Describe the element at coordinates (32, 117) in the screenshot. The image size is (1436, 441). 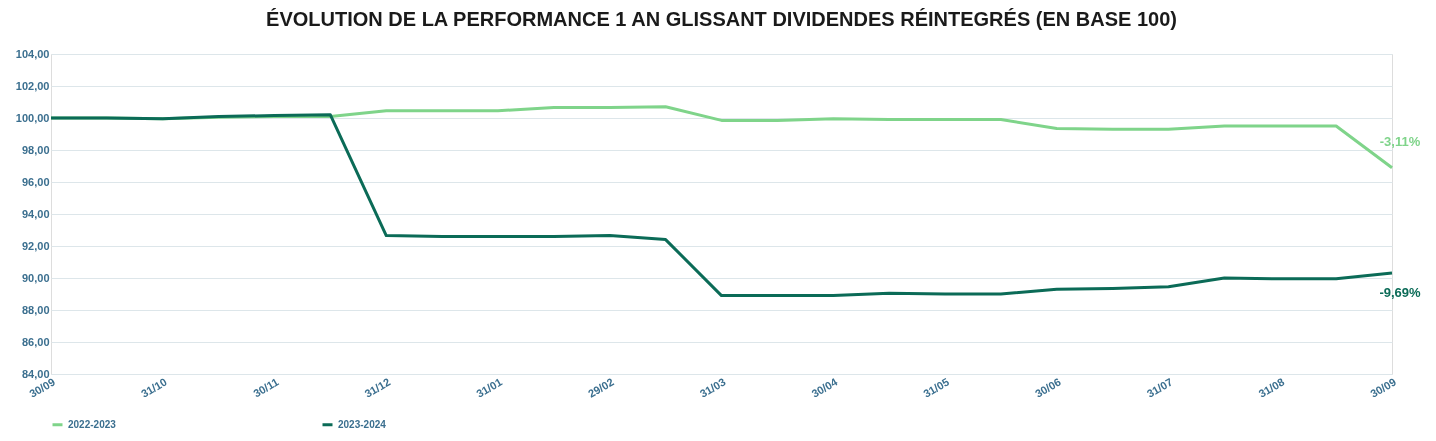
I see `y-tick-label: 100,00` at that location.